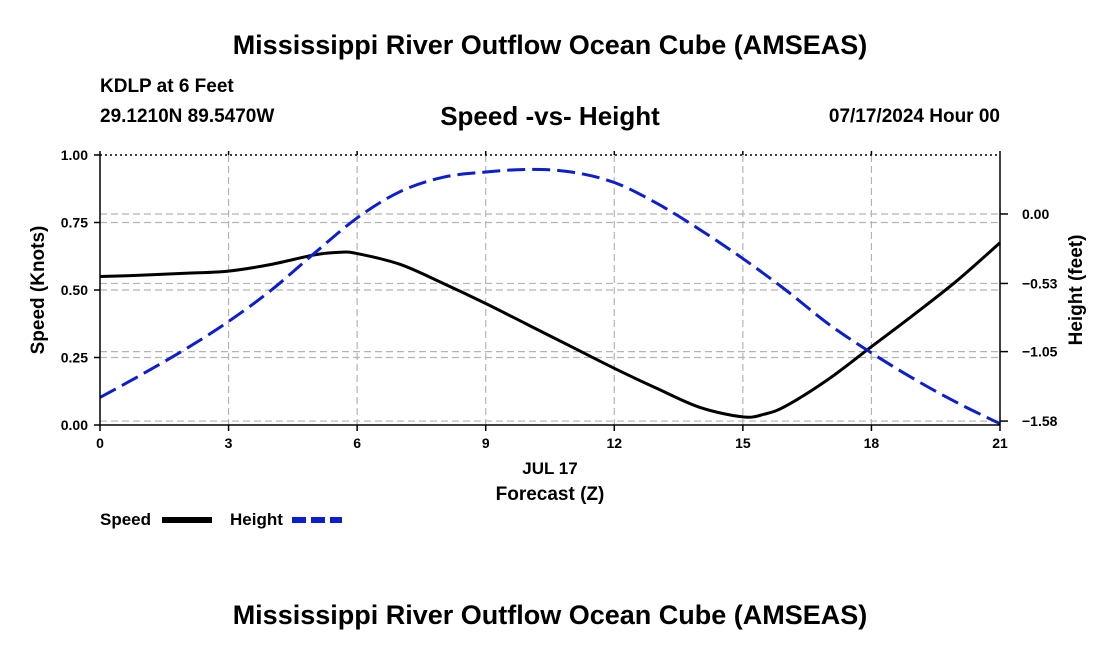 This screenshot has width=1100, height=650. What do you see at coordinates (74, 290) in the screenshot?
I see `y-tick-label: 0.50` at bounding box center [74, 290].